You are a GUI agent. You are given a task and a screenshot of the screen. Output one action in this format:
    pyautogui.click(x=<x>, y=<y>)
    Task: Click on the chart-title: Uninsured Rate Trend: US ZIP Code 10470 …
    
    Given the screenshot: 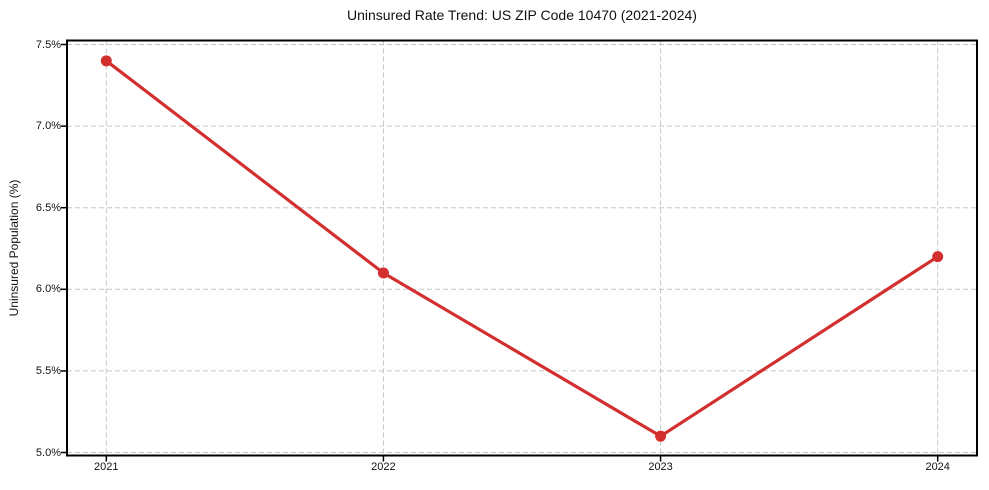 What is the action you would take?
    pyautogui.click(x=522, y=15)
    